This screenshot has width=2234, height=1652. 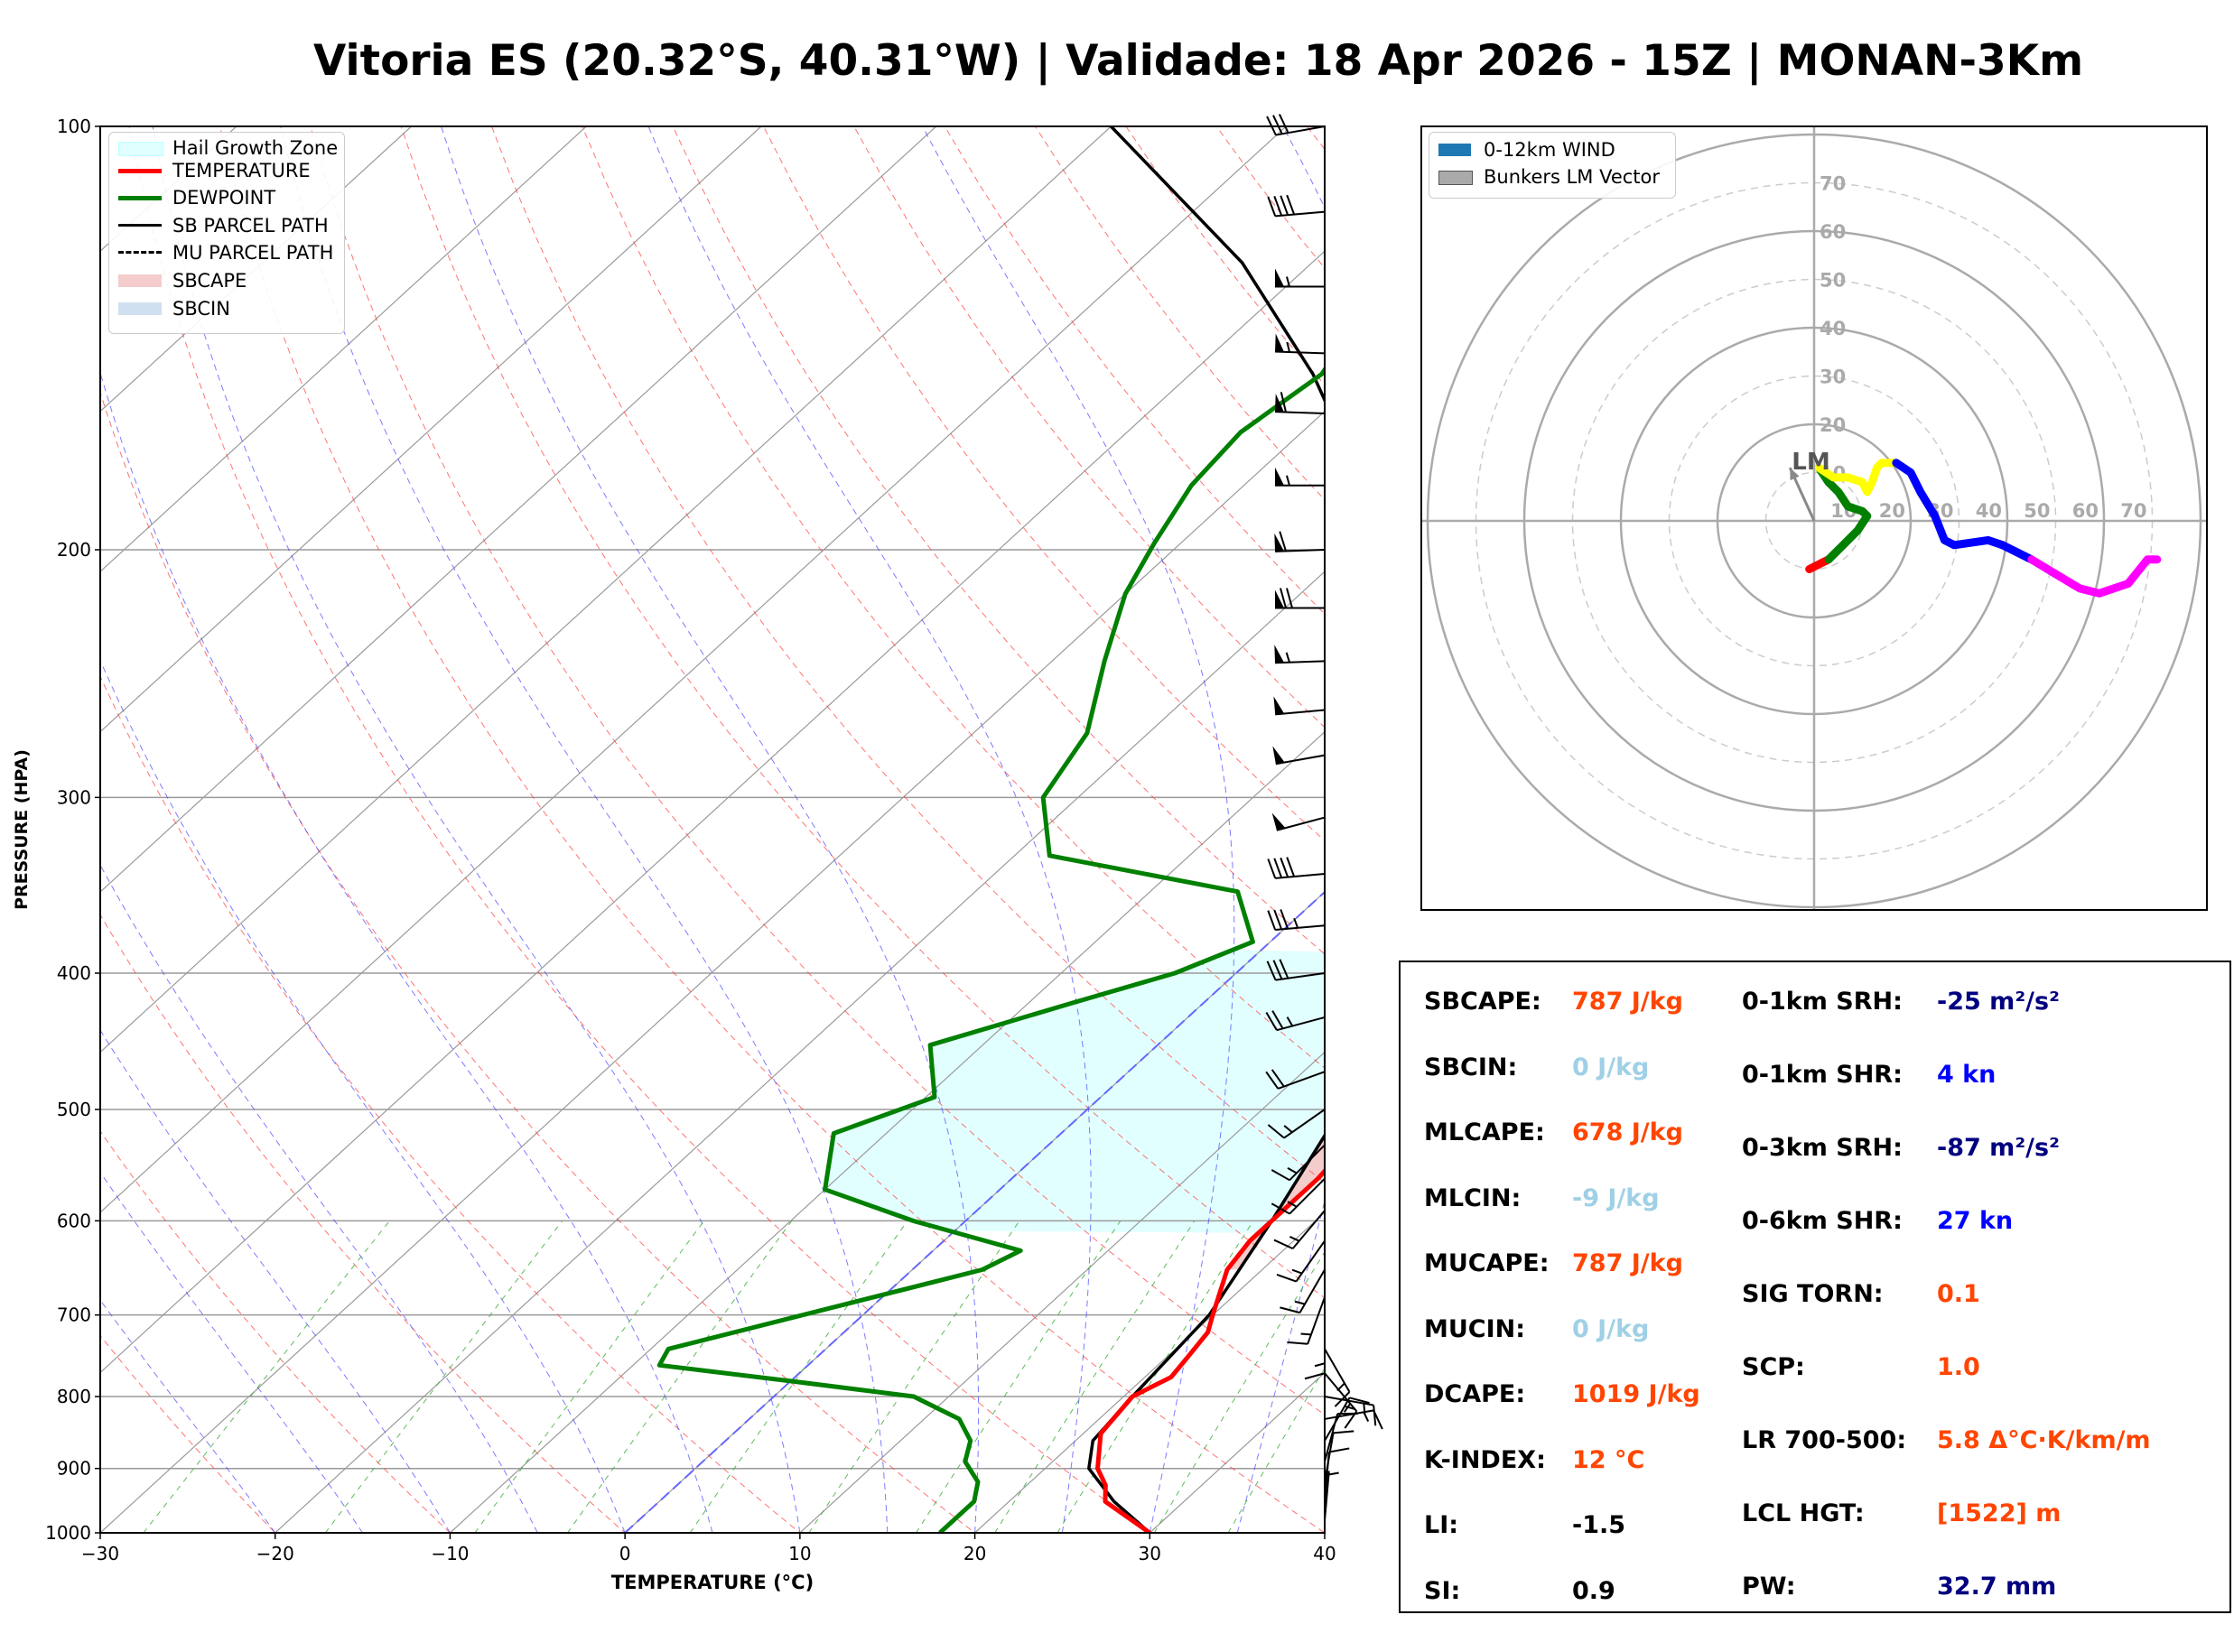 What do you see at coordinates (241, 170) in the screenshot?
I see `legend-temperature: TEMPERATURE` at bounding box center [241, 170].